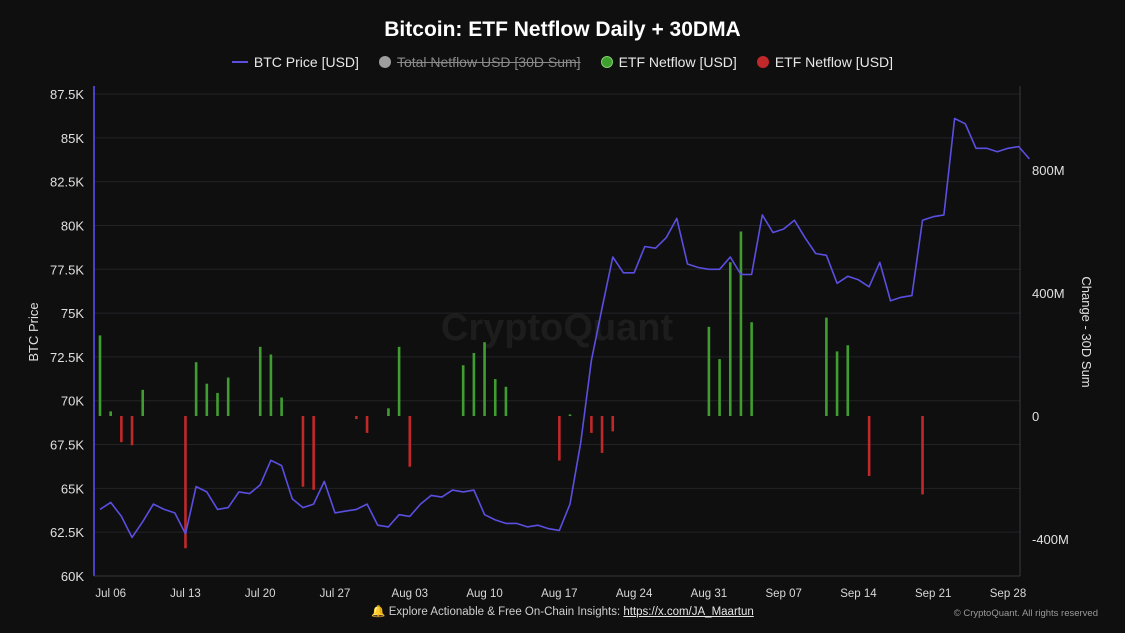 The width and height of the screenshot is (1125, 633). Describe the element at coordinates (67, 445) in the screenshot. I see `left-tick-label: 67.5K` at that location.